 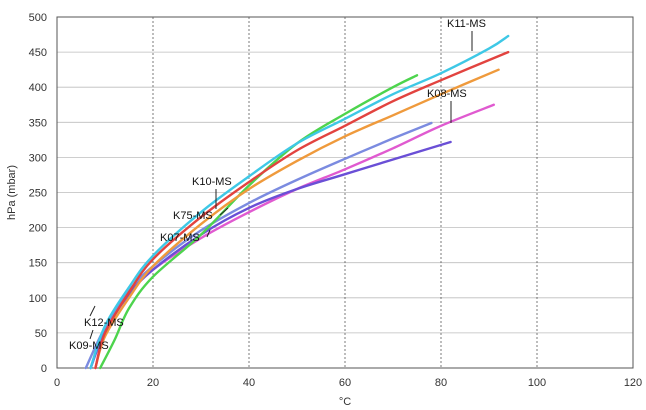 I want to click on x-tick-label: 20, so click(x=153, y=383).